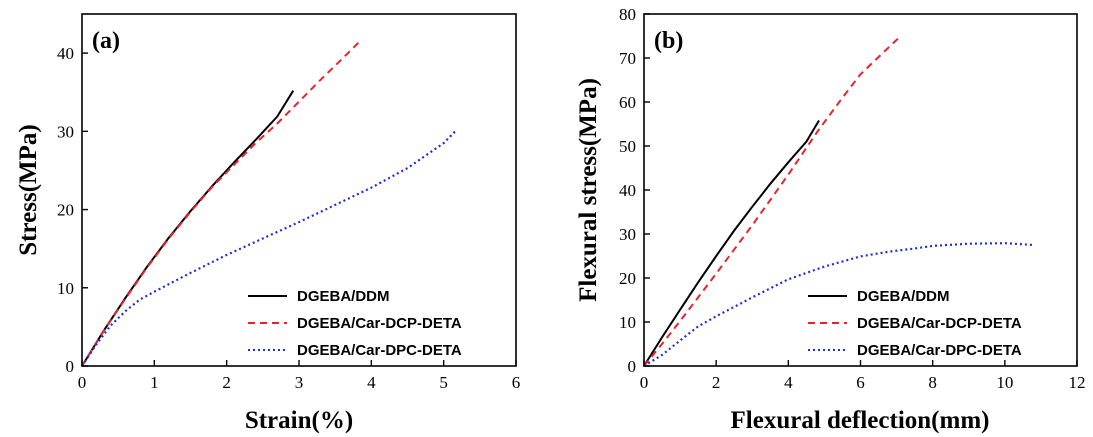  I want to click on x-tick-label: 3, so click(299, 382).